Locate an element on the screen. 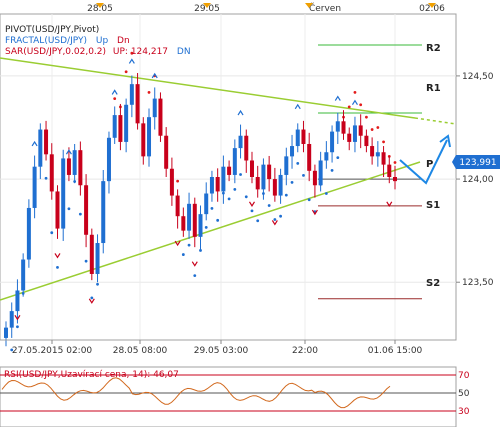 This screenshot has height=431, width=500. x-tick-label: 28.05 08:00 is located at coordinates (140, 351).